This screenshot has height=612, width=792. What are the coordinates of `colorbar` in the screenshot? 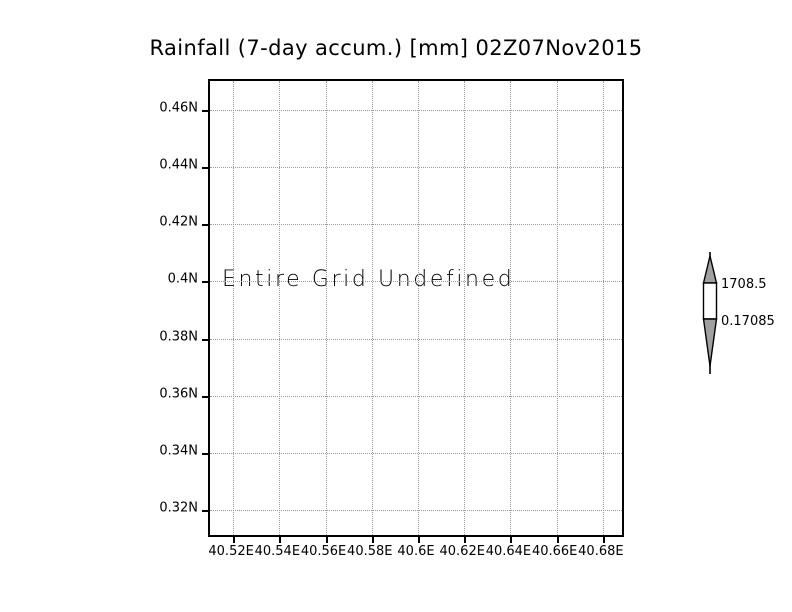 It's located at (710, 313).